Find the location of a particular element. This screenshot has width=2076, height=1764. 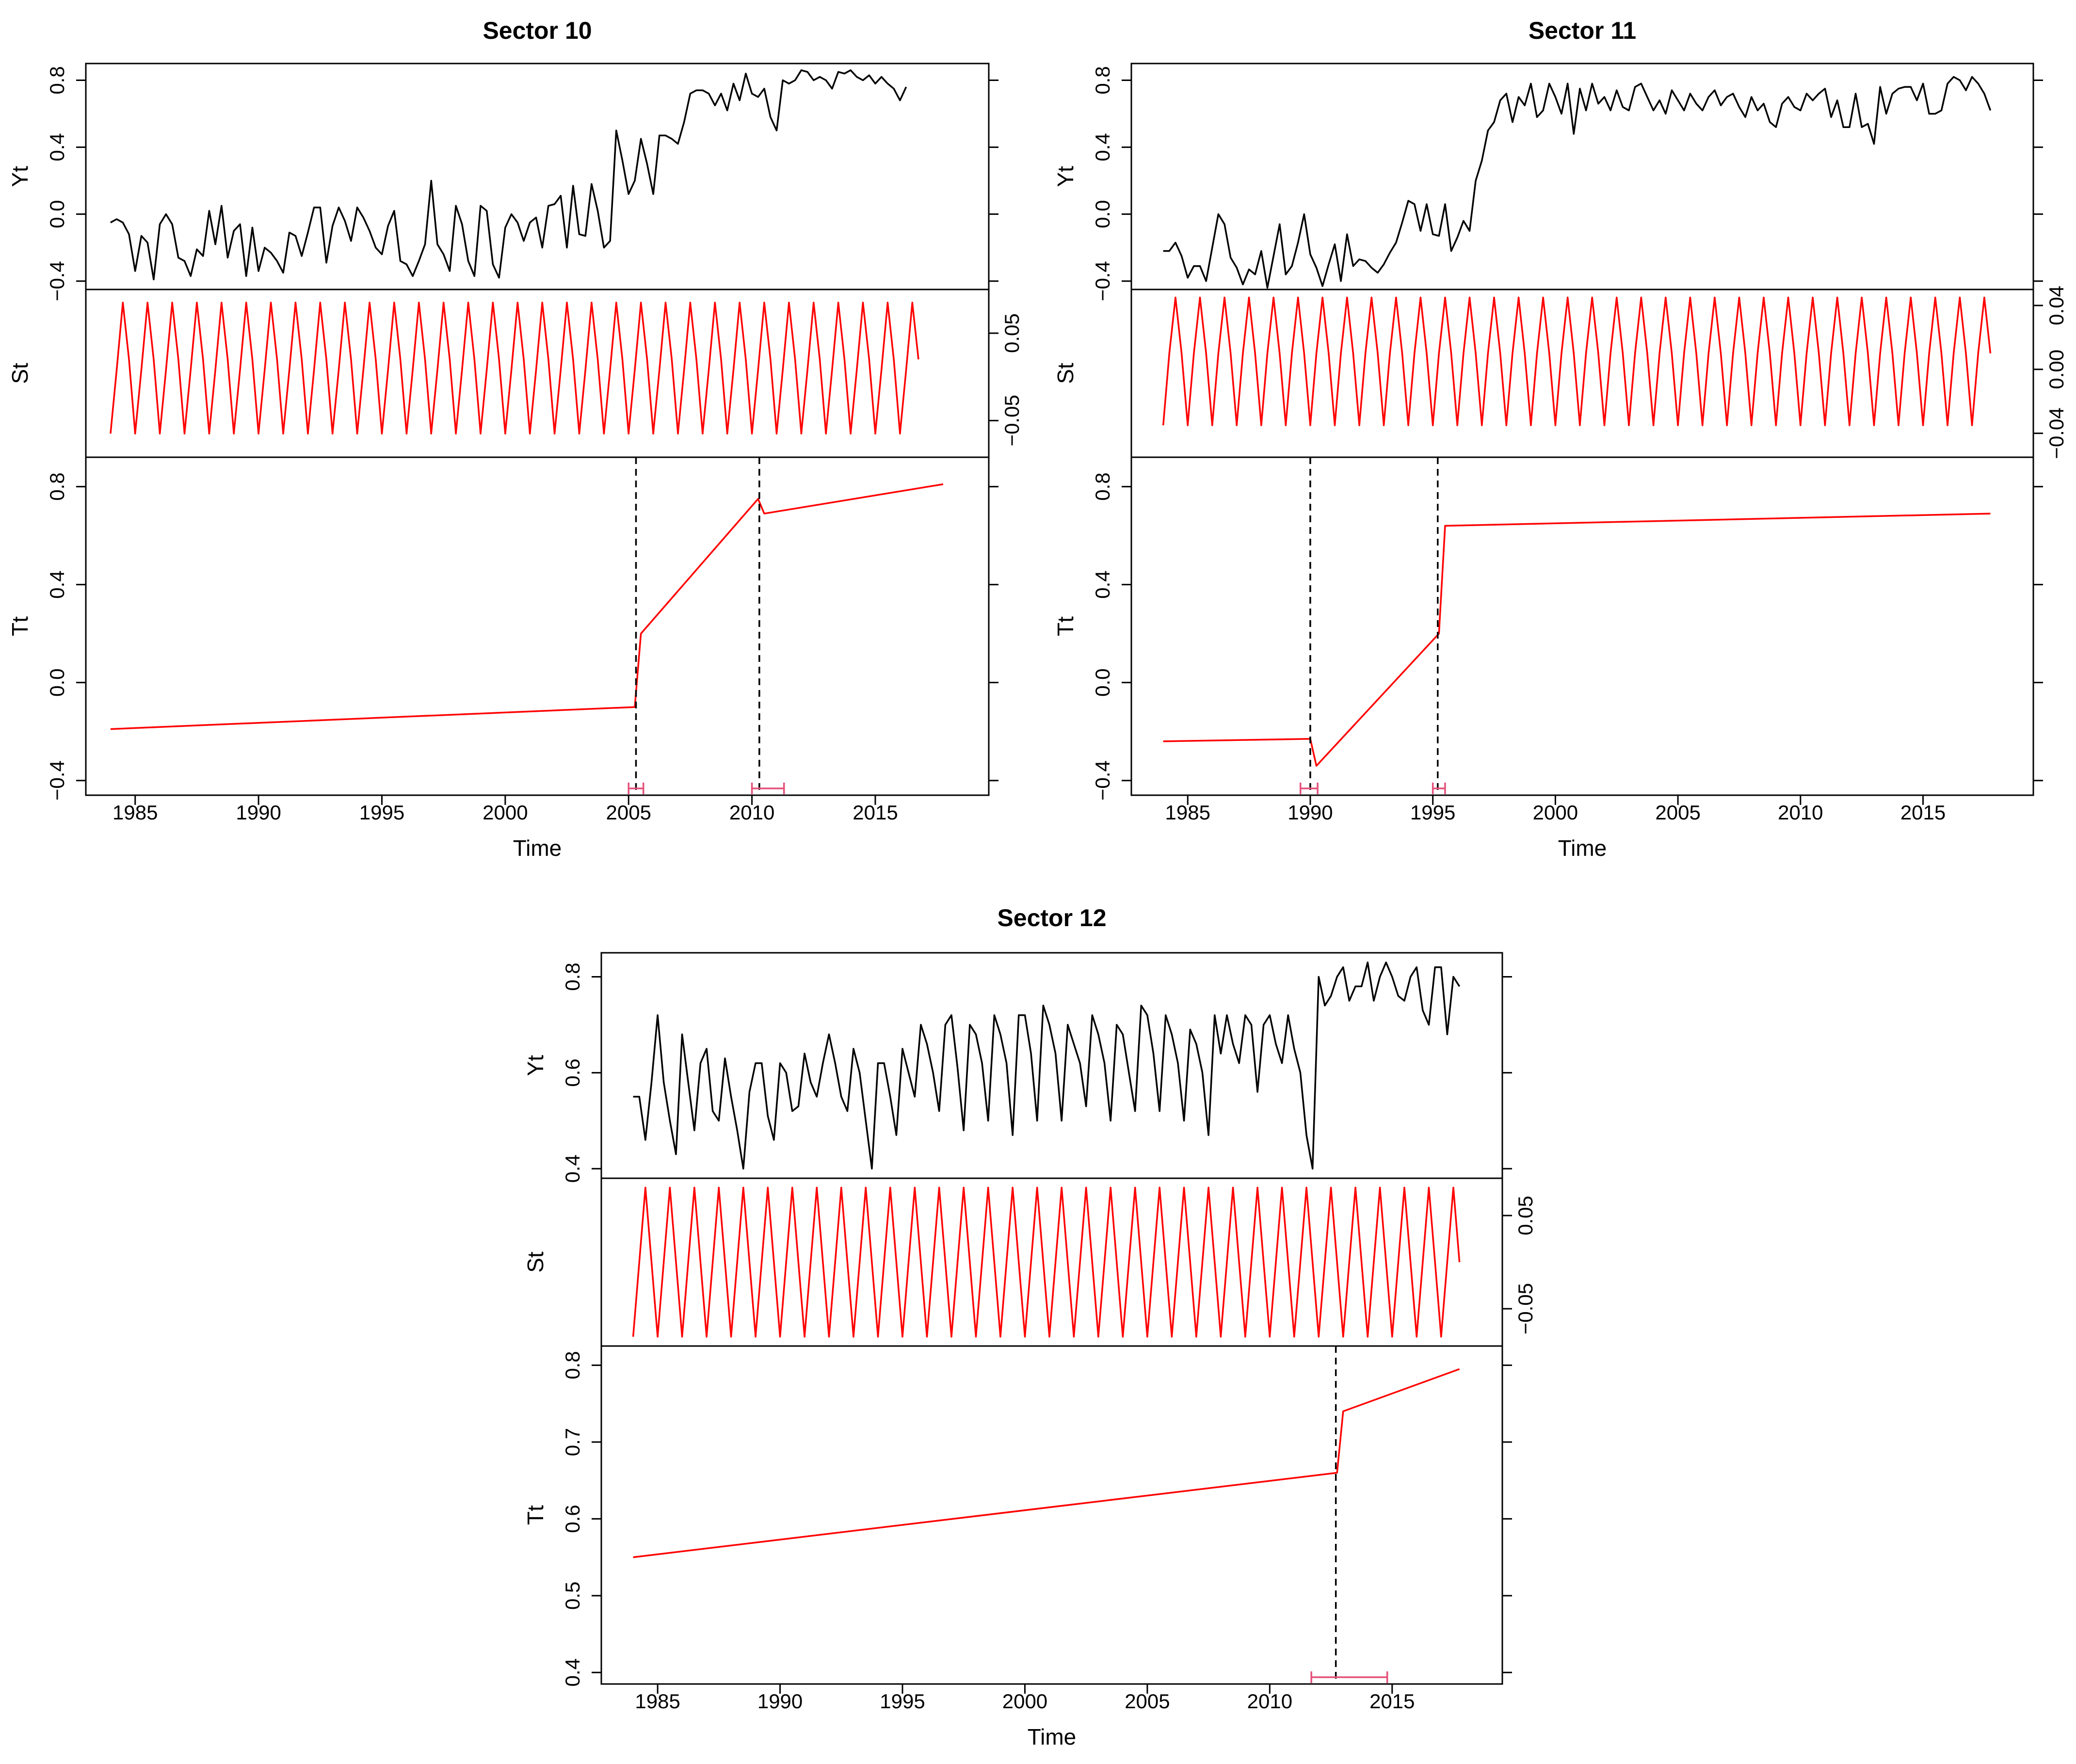

y-tick-label: 0.04 is located at coordinates (2057, 306).